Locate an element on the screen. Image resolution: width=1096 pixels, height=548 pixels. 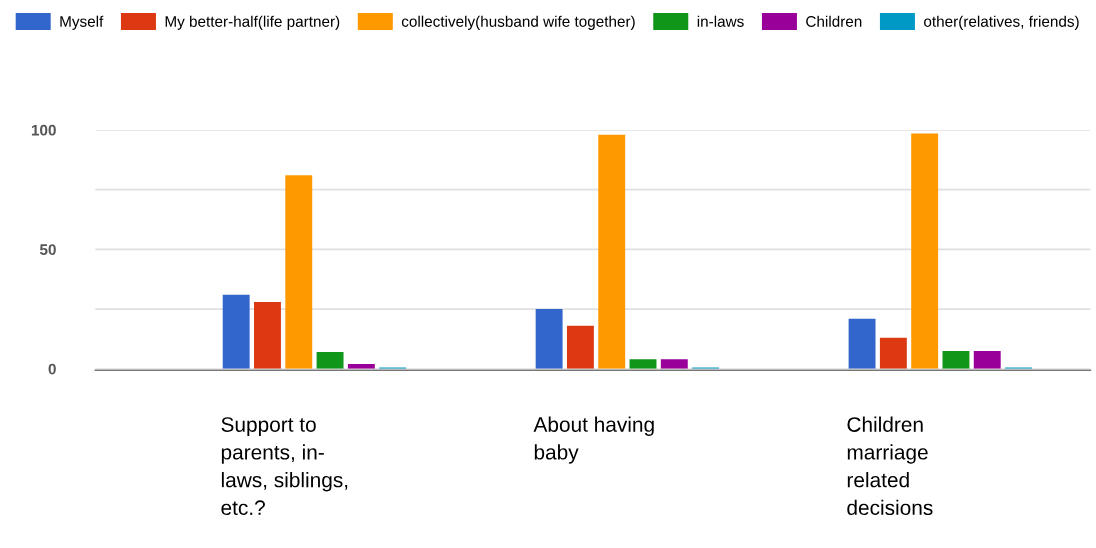
legend-label: collectively(husband wife together) is located at coordinates (518, 22).